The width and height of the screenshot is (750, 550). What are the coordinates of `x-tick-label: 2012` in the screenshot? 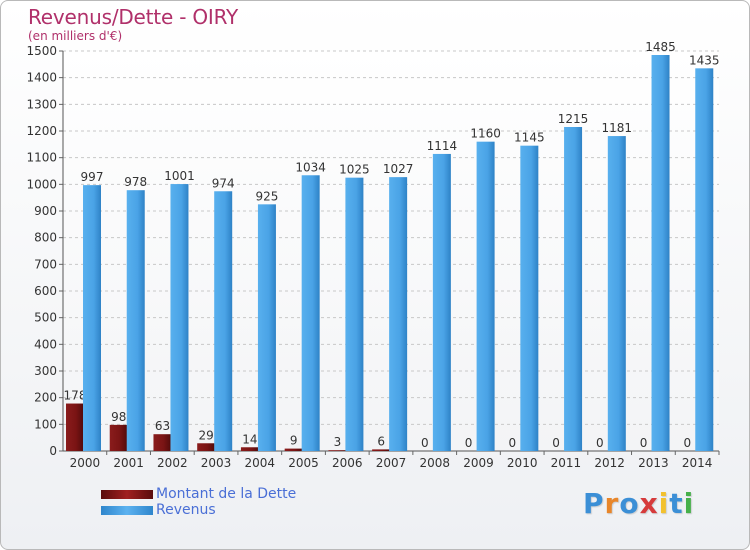 It's located at (609, 463).